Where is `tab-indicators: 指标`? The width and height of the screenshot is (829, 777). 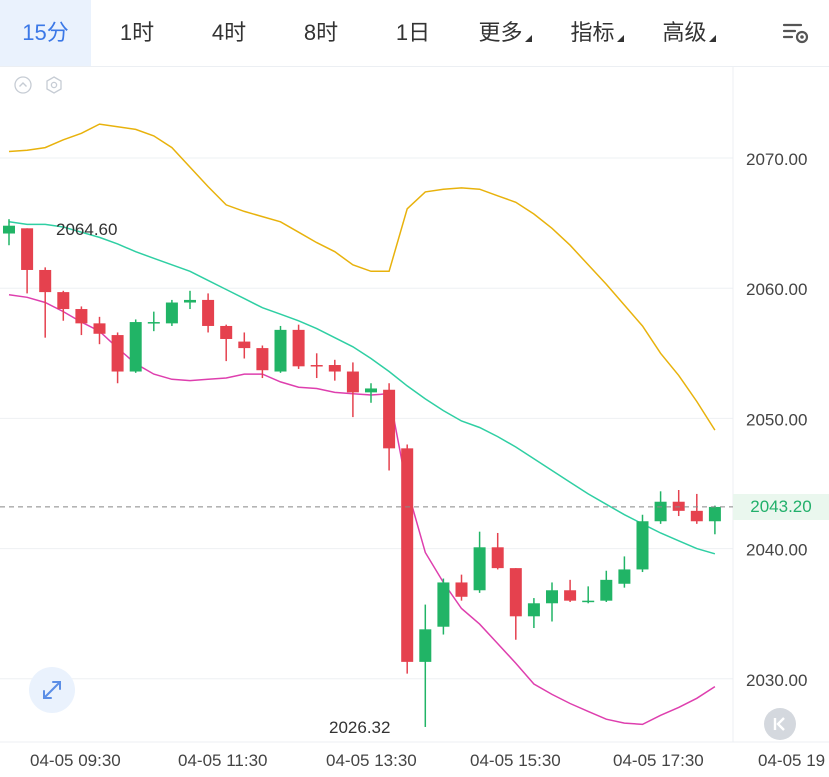
tab-indicators: 指标 is located at coordinates (597, 33).